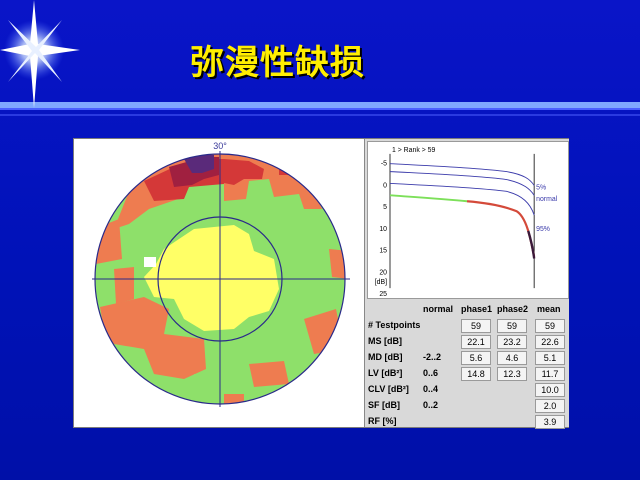 The image size is (640, 480). I want to click on rank-label: 1 > Rank > 59, so click(414, 150).